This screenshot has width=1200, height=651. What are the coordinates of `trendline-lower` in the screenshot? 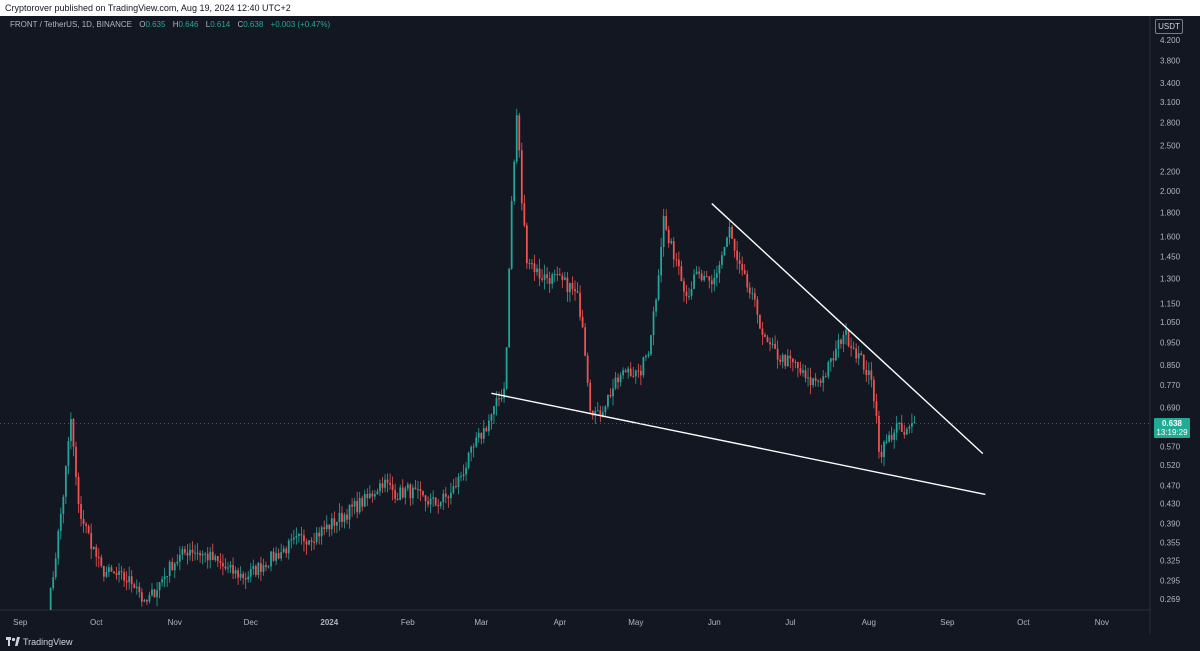 It's located at (738, 444).